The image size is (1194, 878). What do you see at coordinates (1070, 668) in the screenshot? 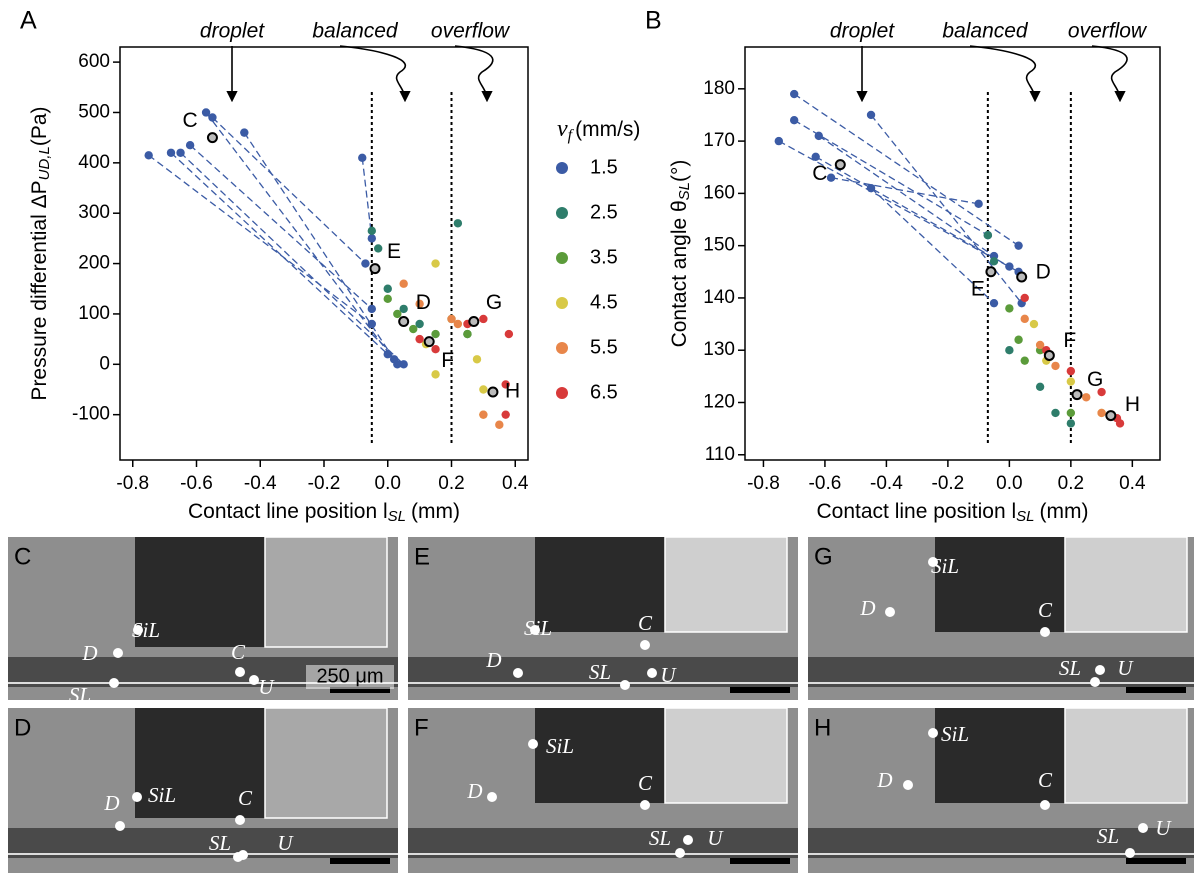
I see `tag-label: SL` at bounding box center [1070, 668].